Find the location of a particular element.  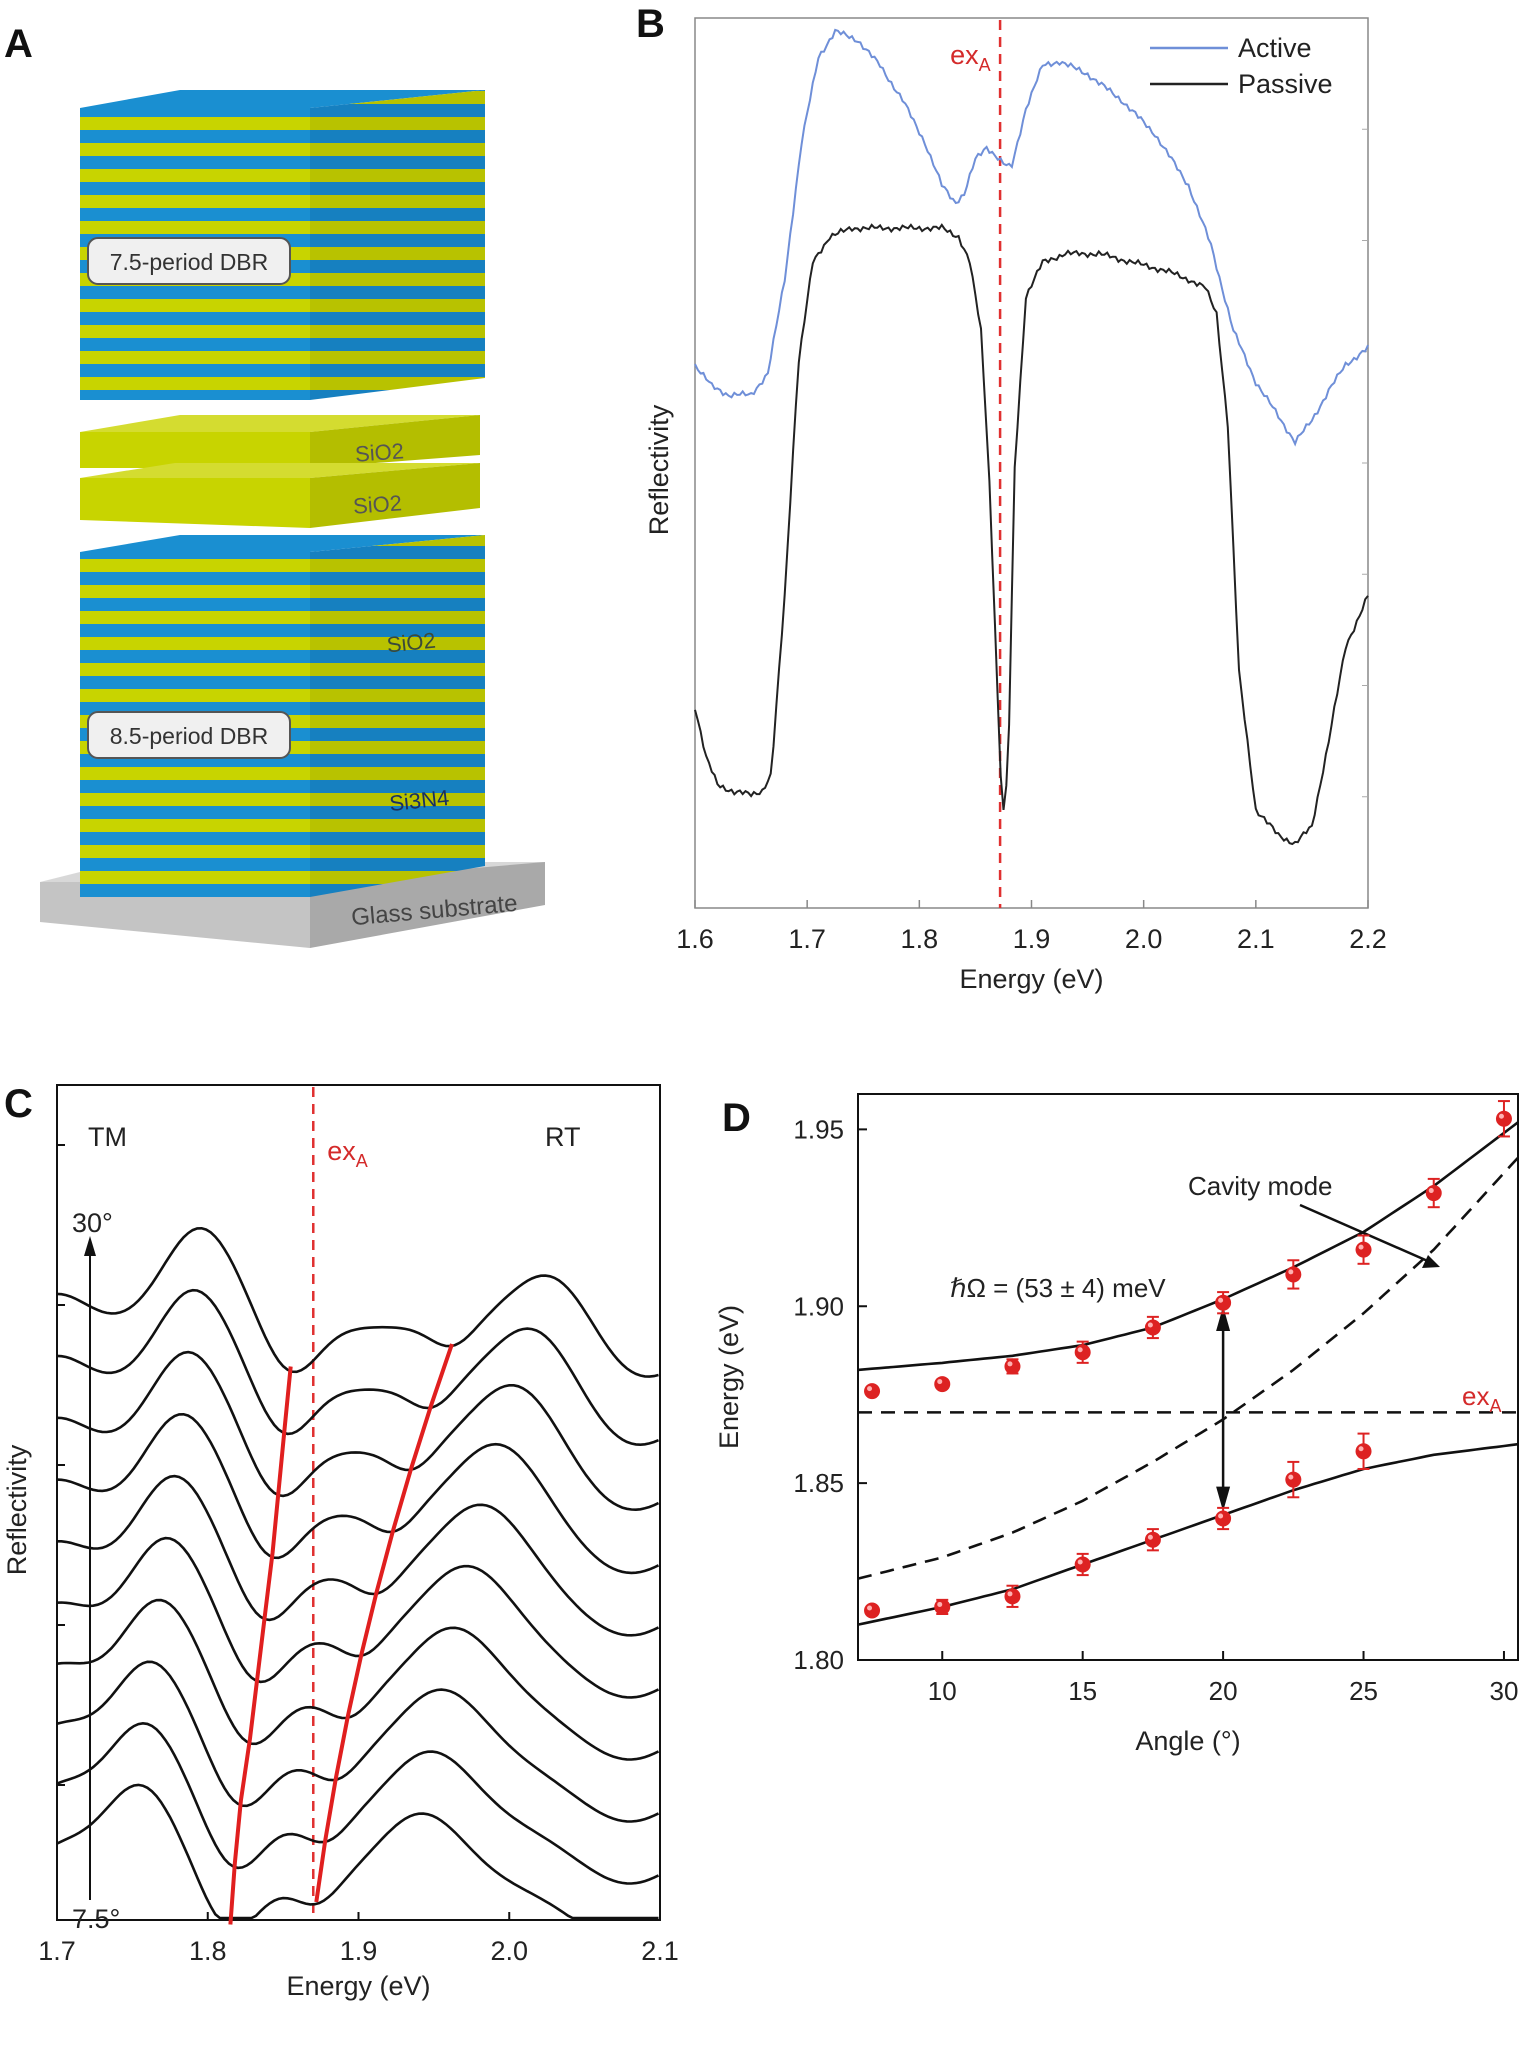

panel-d-letter: D is located at coordinates (736, 1118).